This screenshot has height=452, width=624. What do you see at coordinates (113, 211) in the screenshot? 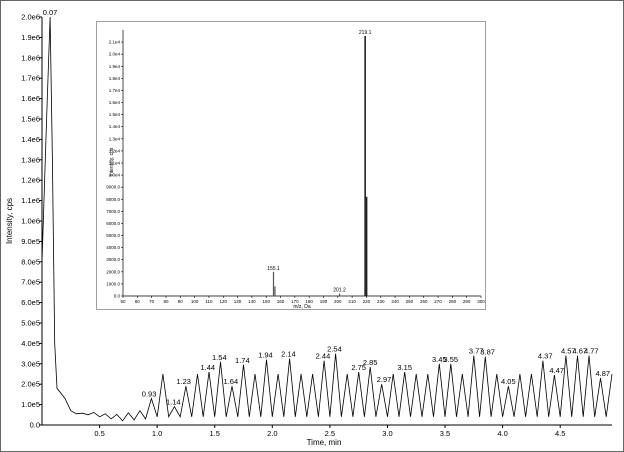
I see `inset-y-tick-label: 7000.0` at bounding box center [113, 211].